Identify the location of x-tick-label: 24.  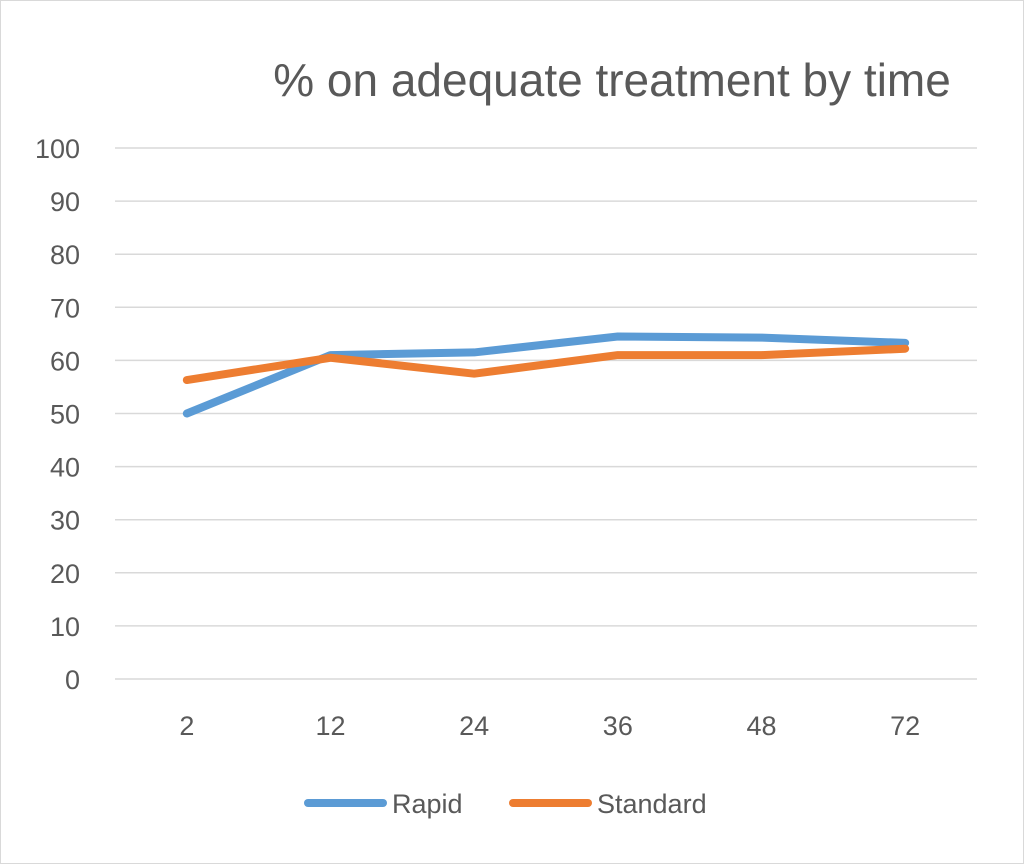
(474, 726).